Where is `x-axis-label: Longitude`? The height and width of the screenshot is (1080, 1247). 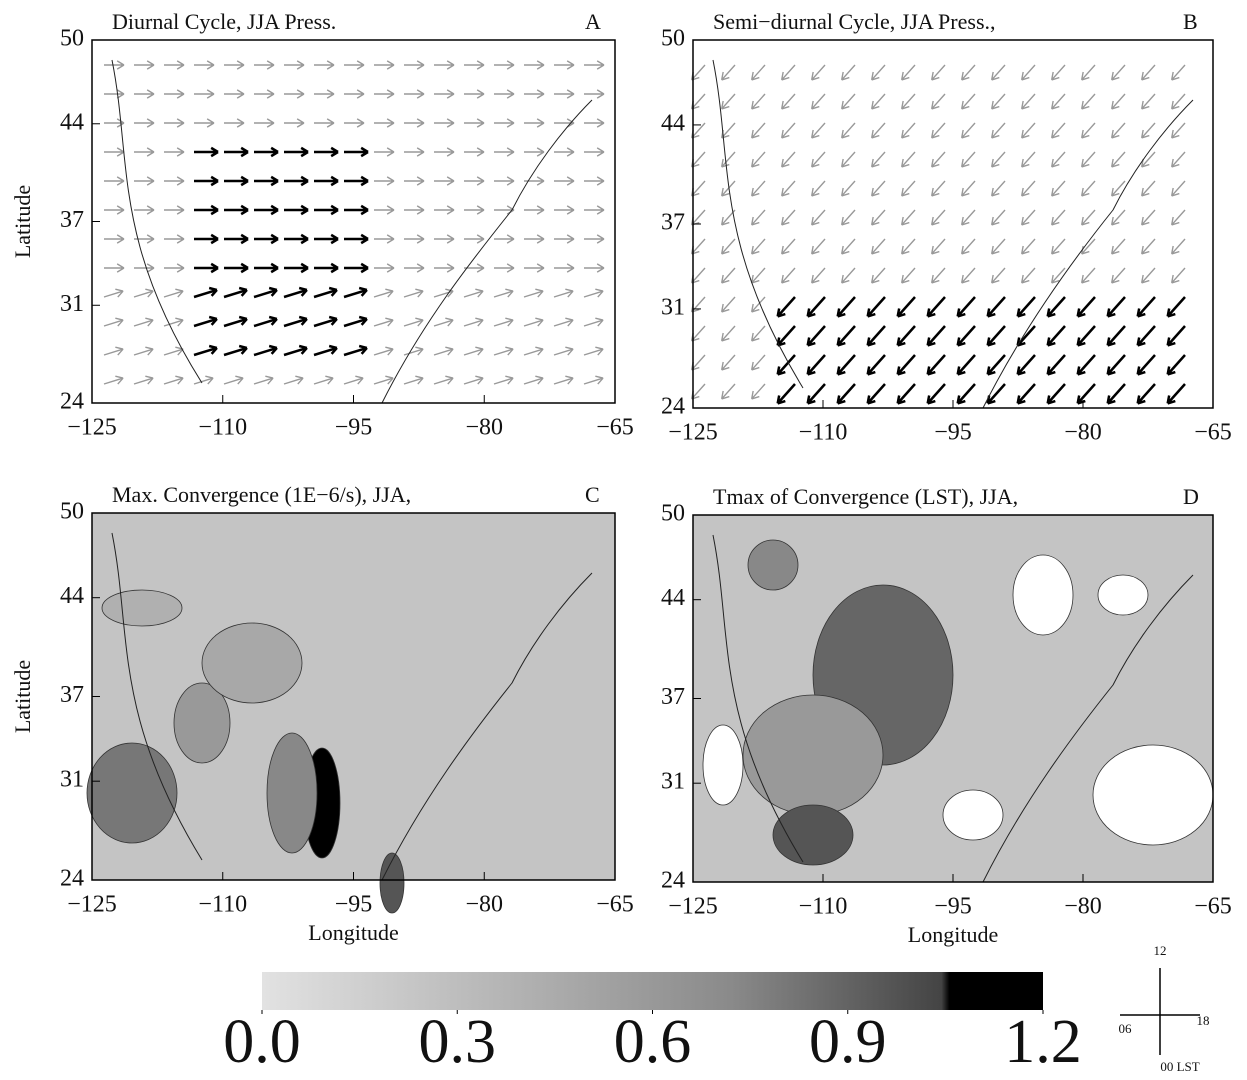
x-axis-label: Longitude is located at coordinates (353, 932).